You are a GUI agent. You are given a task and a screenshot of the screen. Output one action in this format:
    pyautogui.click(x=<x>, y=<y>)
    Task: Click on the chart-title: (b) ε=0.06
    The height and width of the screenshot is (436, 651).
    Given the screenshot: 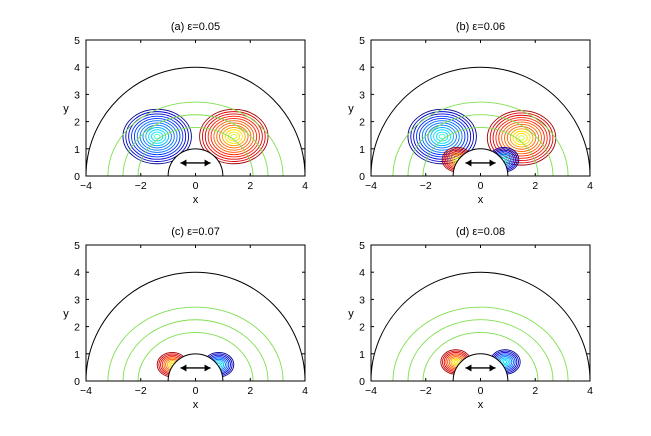 What is the action you would take?
    pyautogui.click(x=480, y=27)
    